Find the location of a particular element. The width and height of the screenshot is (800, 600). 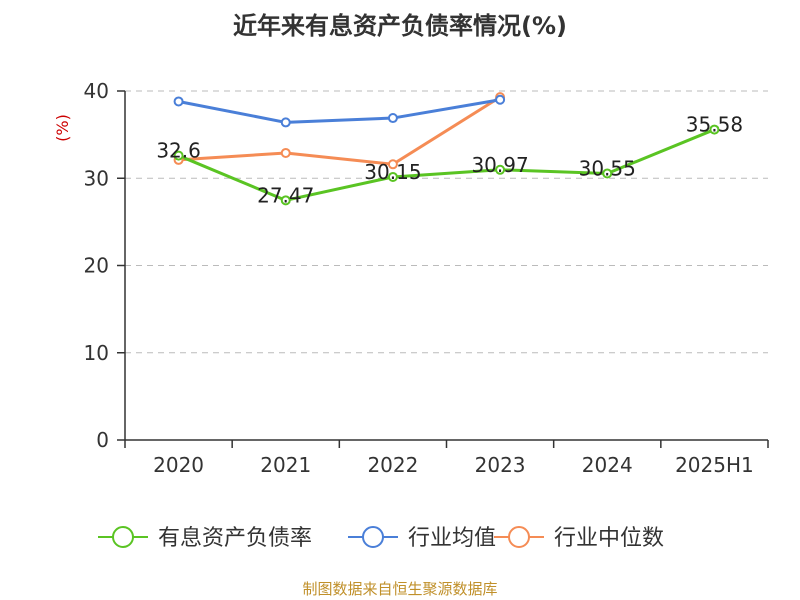

data-label: 30.15 is located at coordinates (392, 172).